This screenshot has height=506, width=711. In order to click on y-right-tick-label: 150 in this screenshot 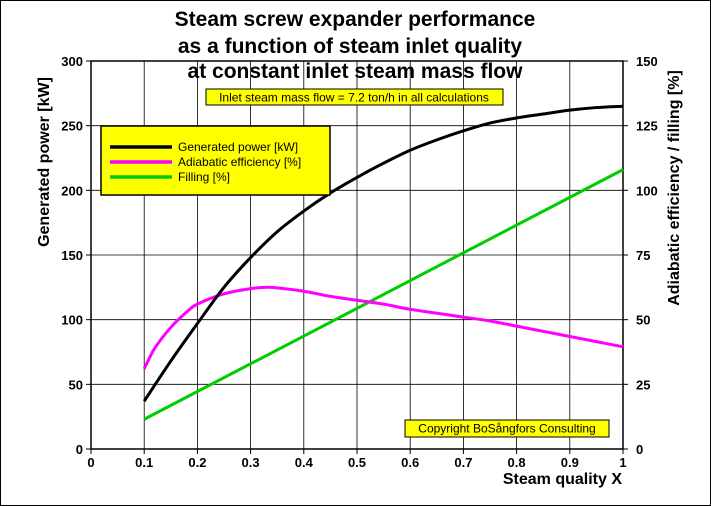, I will do `click(647, 61)`.